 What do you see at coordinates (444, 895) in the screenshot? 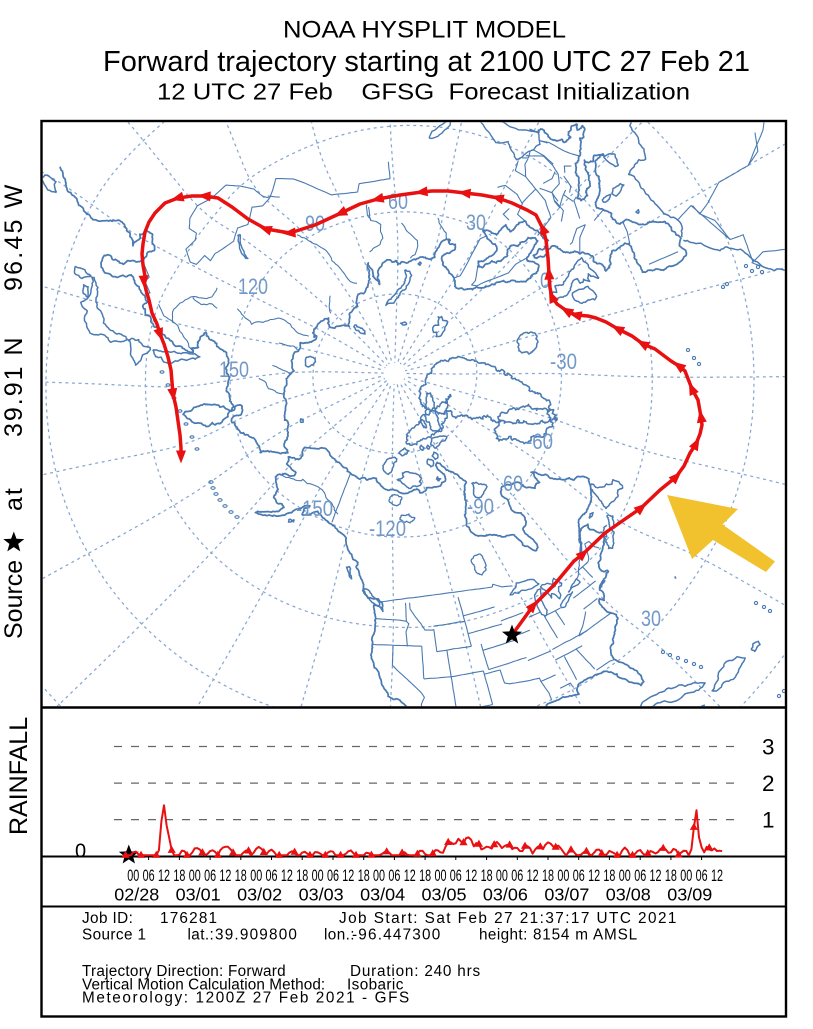
I see `svg-text: 03/05` at bounding box center [444, 895].